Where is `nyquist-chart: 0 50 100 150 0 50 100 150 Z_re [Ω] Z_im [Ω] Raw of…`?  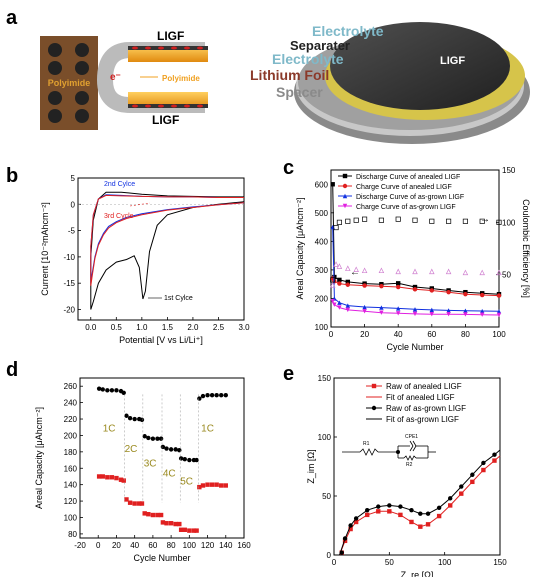
nyquist-chart: 0 50 100 150 0 50 100 150 Z_re [Ω] Z_im [Ω] Raw of… is located at coordinates (406, 475).